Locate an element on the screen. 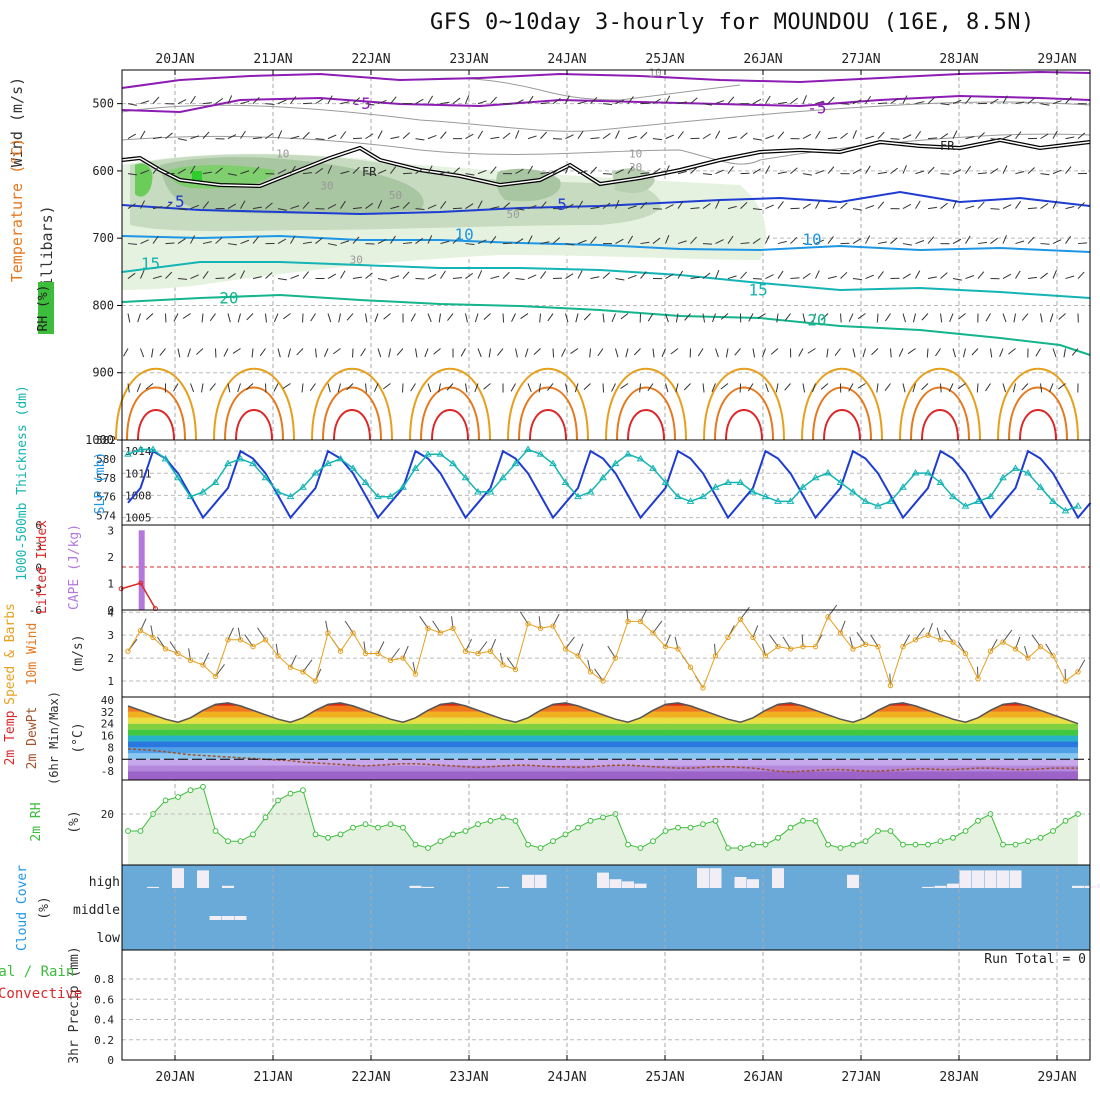 Image resolution: width=1100 pixels, height=1104 pixels. date-label-top: 20JAN is located at coordinates (174, 59).